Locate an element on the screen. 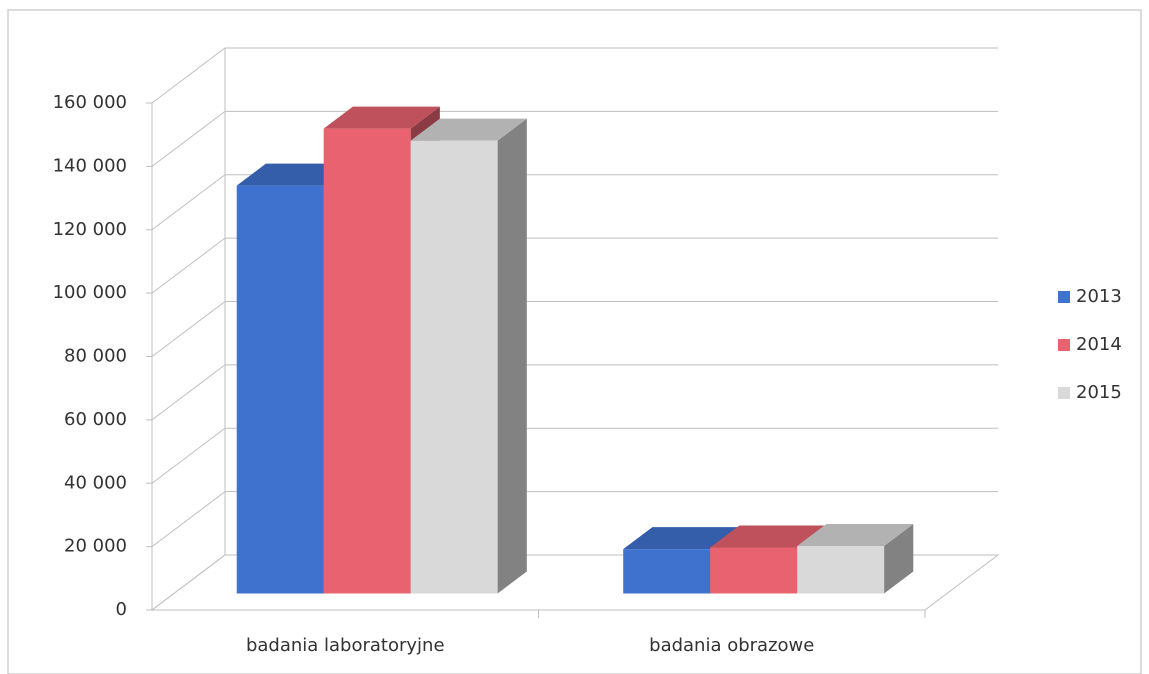 This screenshot has height=674, width=1149. y-tick-label: 120 000 is located at coordinates (90, 229).